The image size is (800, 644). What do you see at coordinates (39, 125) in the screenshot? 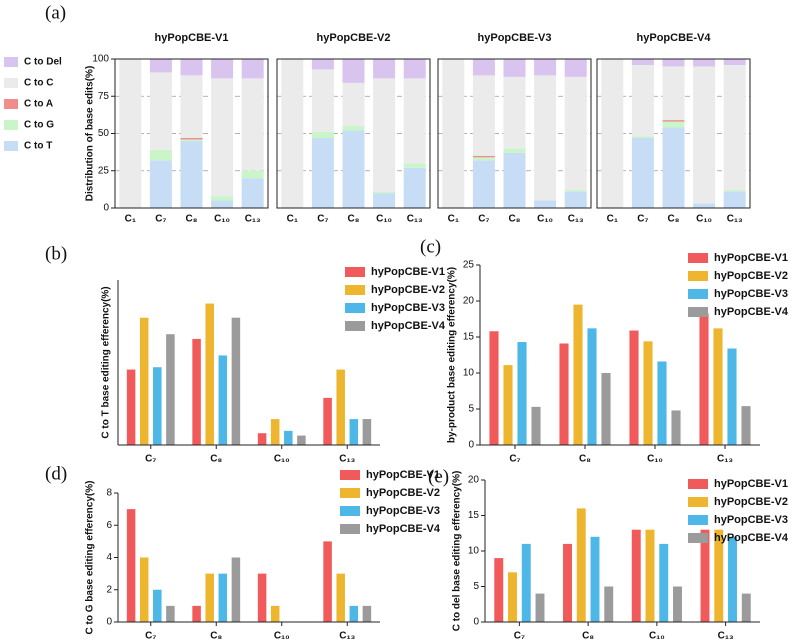
I see `legend-label: C to G` at bounding box center [39, 125].